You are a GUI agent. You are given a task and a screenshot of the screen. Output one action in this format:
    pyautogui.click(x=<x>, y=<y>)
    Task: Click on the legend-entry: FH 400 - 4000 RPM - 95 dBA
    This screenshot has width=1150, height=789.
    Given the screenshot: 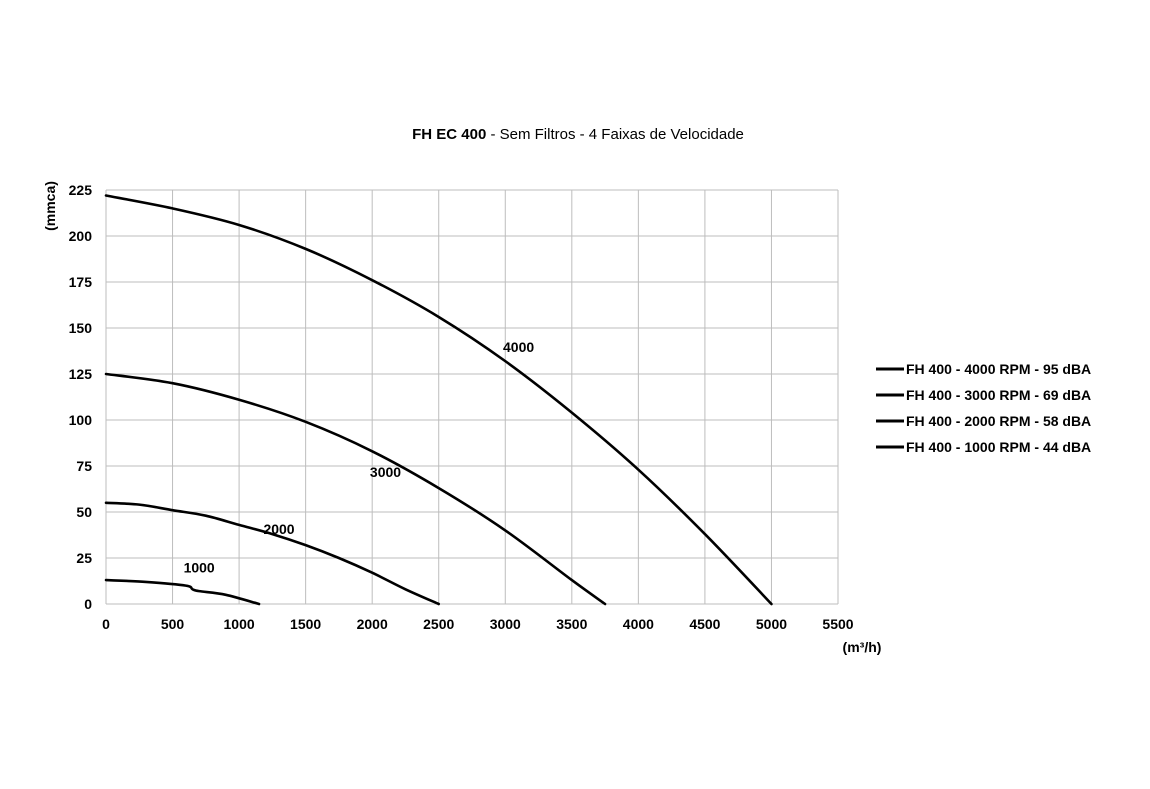 What is the action you would take?
    pyautogui.click(x=998, y=369)
    